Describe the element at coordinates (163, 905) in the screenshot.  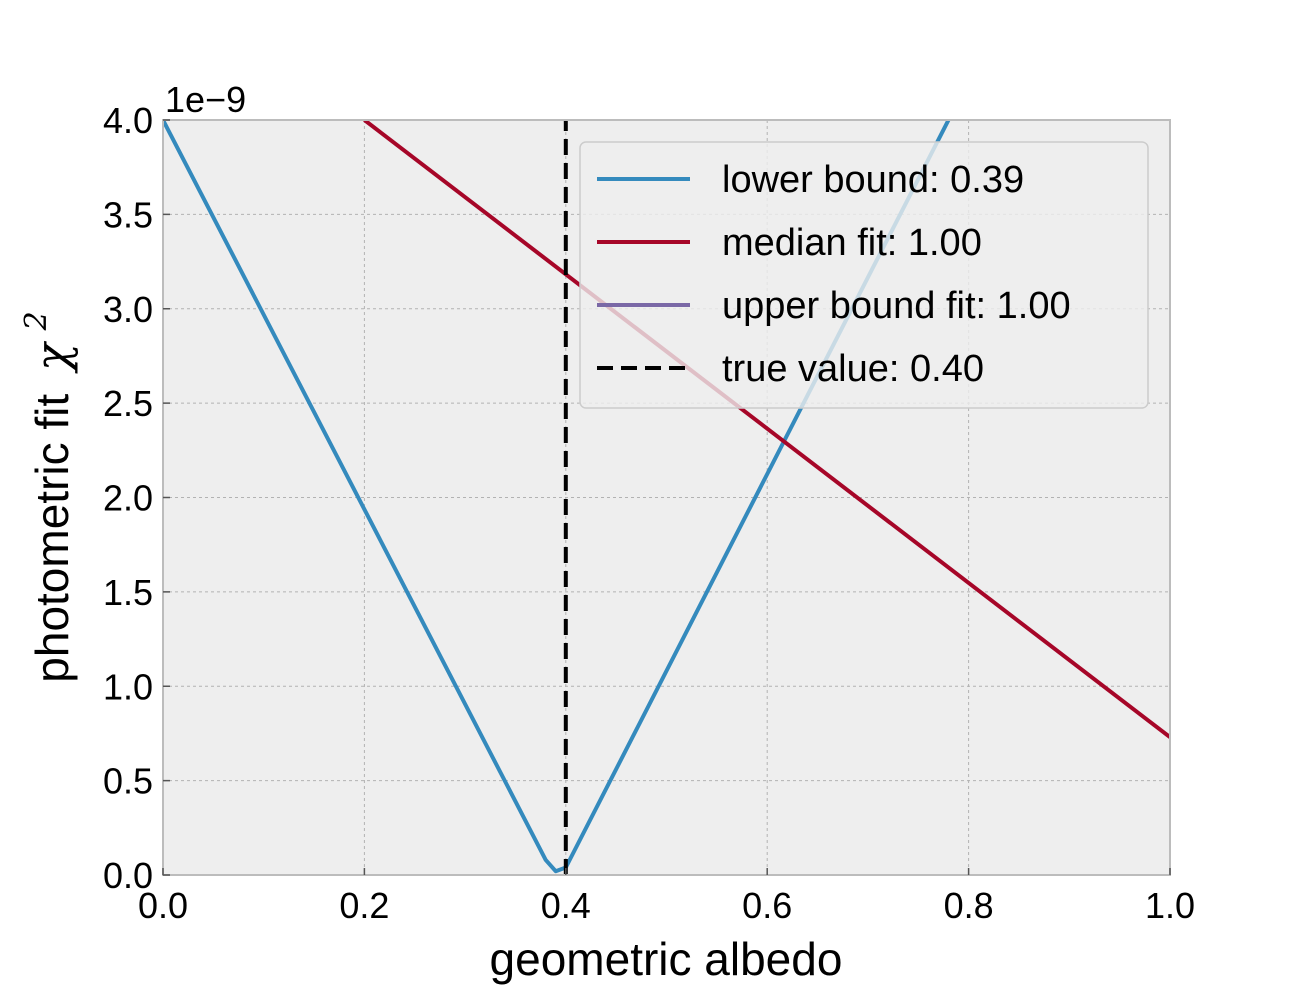
I see `x-tick-label-0: 0.0` at that location.